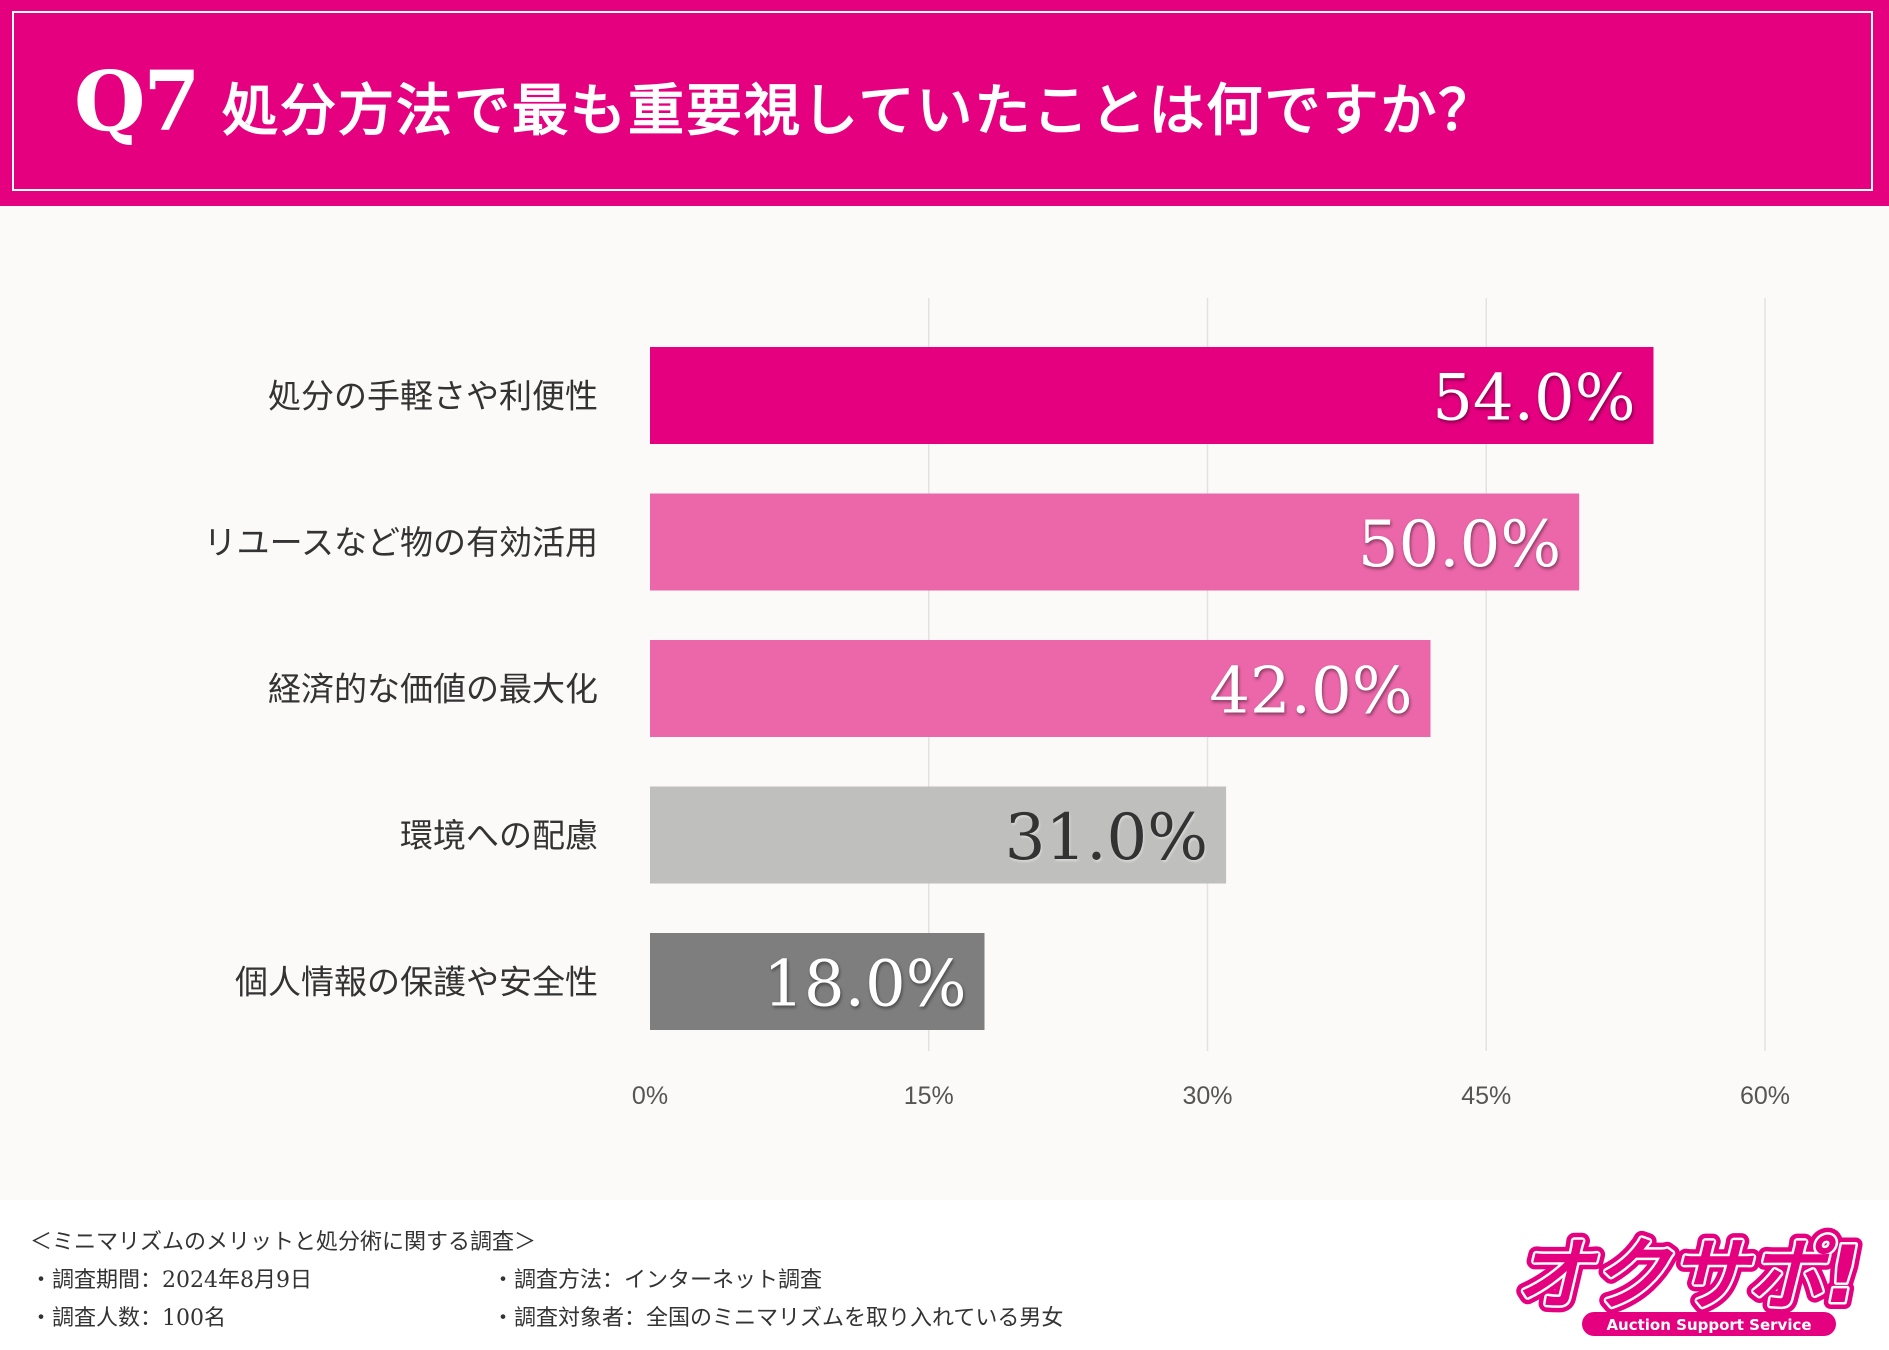 The image size is (1889, 1350). Describe the element at coordinates (1207, 1096) in the screenshot. I see `x-tick-label: 30%` at that location.